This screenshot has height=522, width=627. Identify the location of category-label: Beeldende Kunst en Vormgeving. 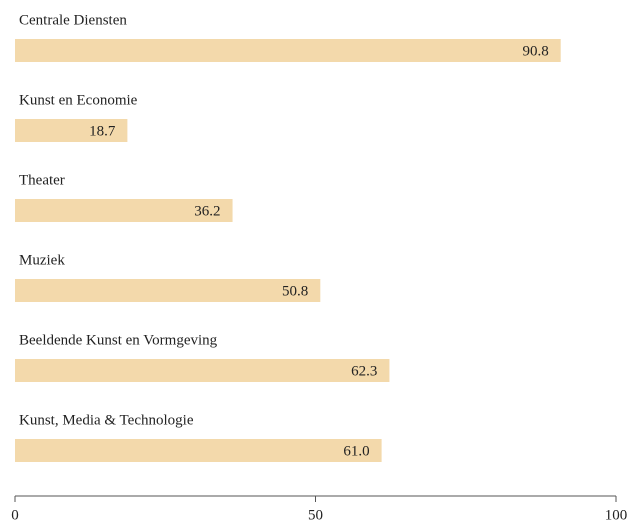
(118, 340).